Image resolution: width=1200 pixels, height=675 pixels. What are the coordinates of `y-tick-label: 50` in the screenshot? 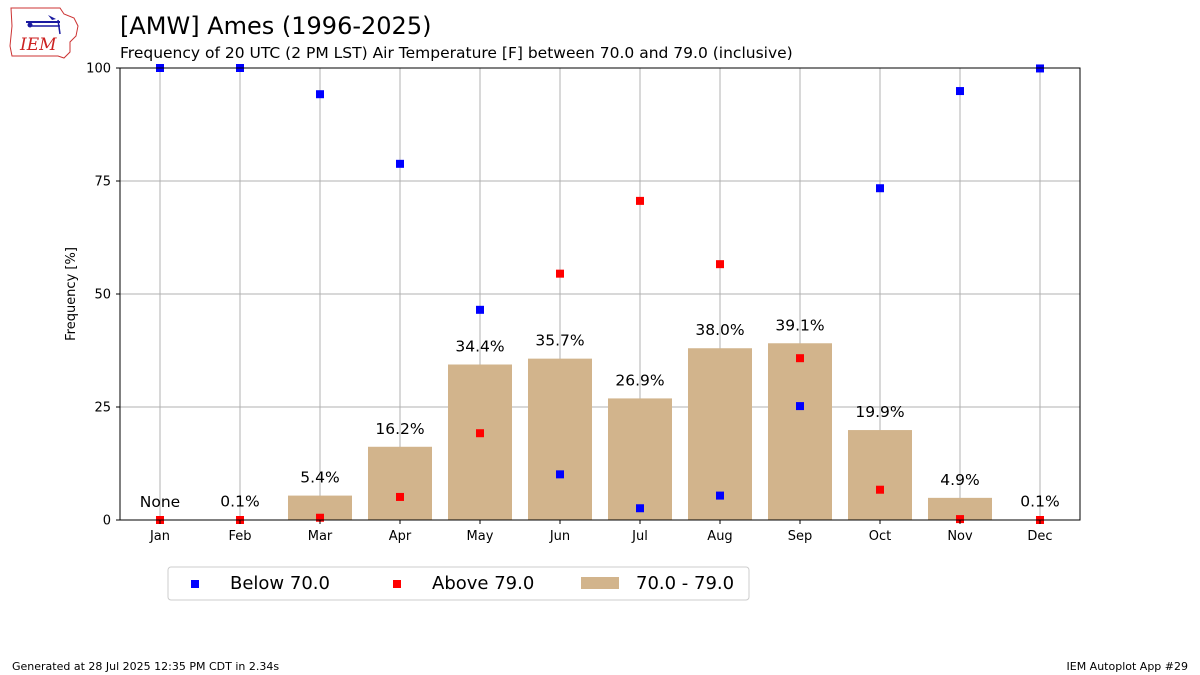 It's located at (102, 295).